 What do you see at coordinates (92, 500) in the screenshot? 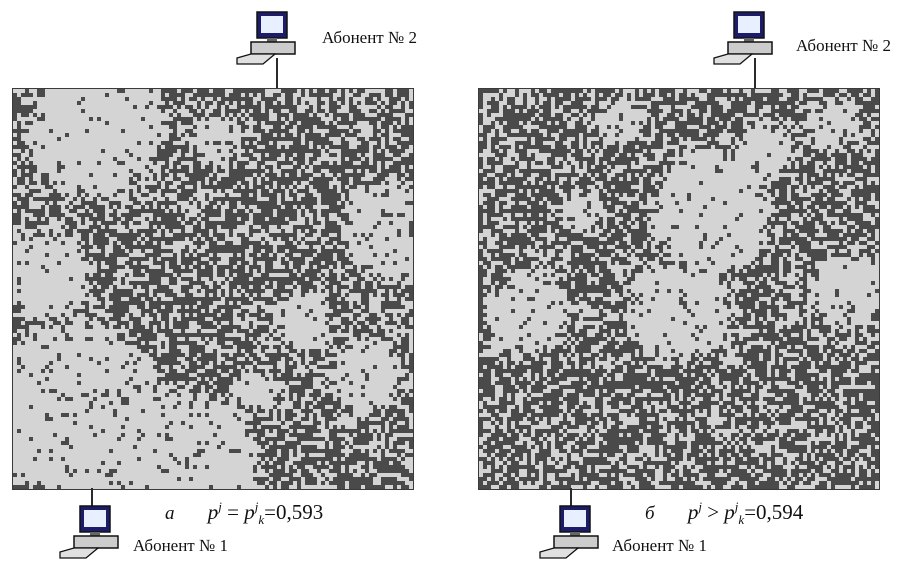
I see `connection-line-bottom-a` at bounding box center [92, 500].